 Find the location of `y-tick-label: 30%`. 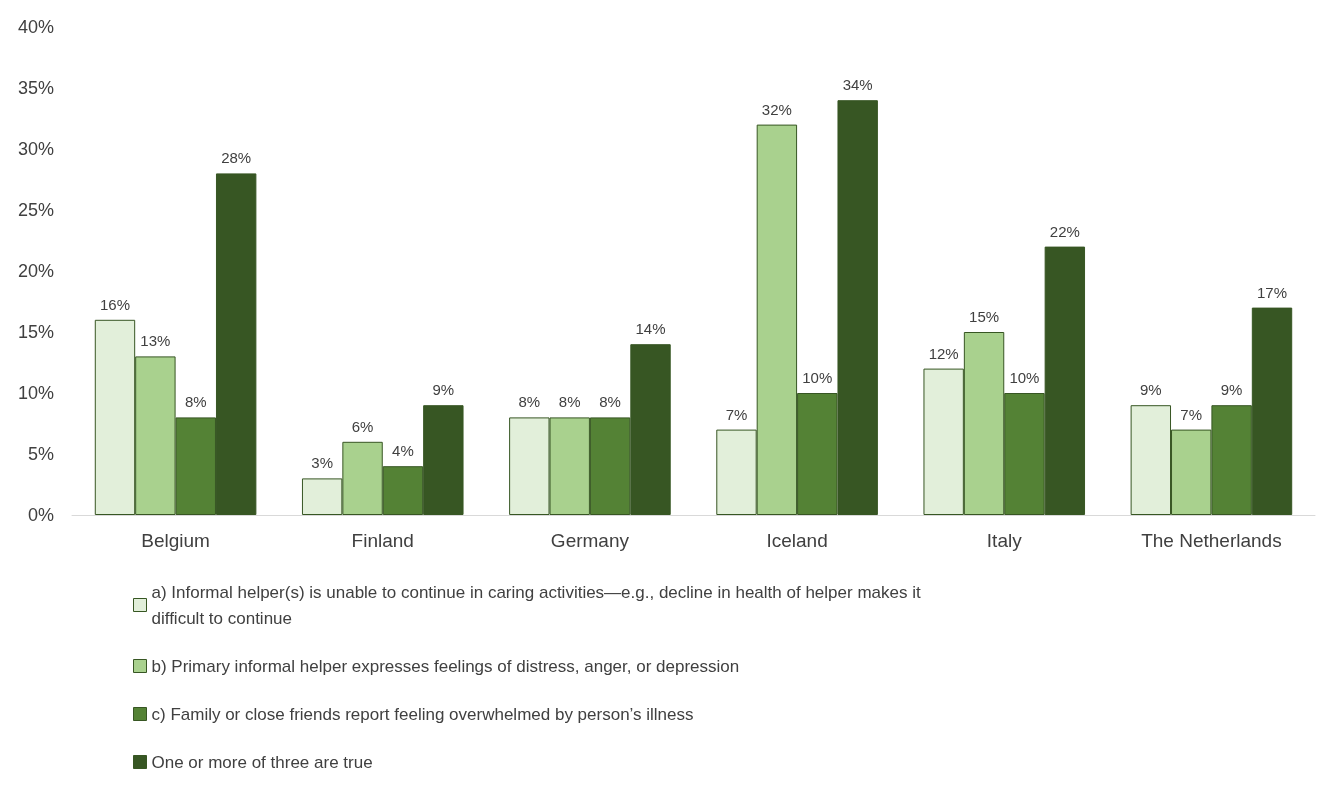

y-tick-label: 30% is located at coordinates (35, 149).